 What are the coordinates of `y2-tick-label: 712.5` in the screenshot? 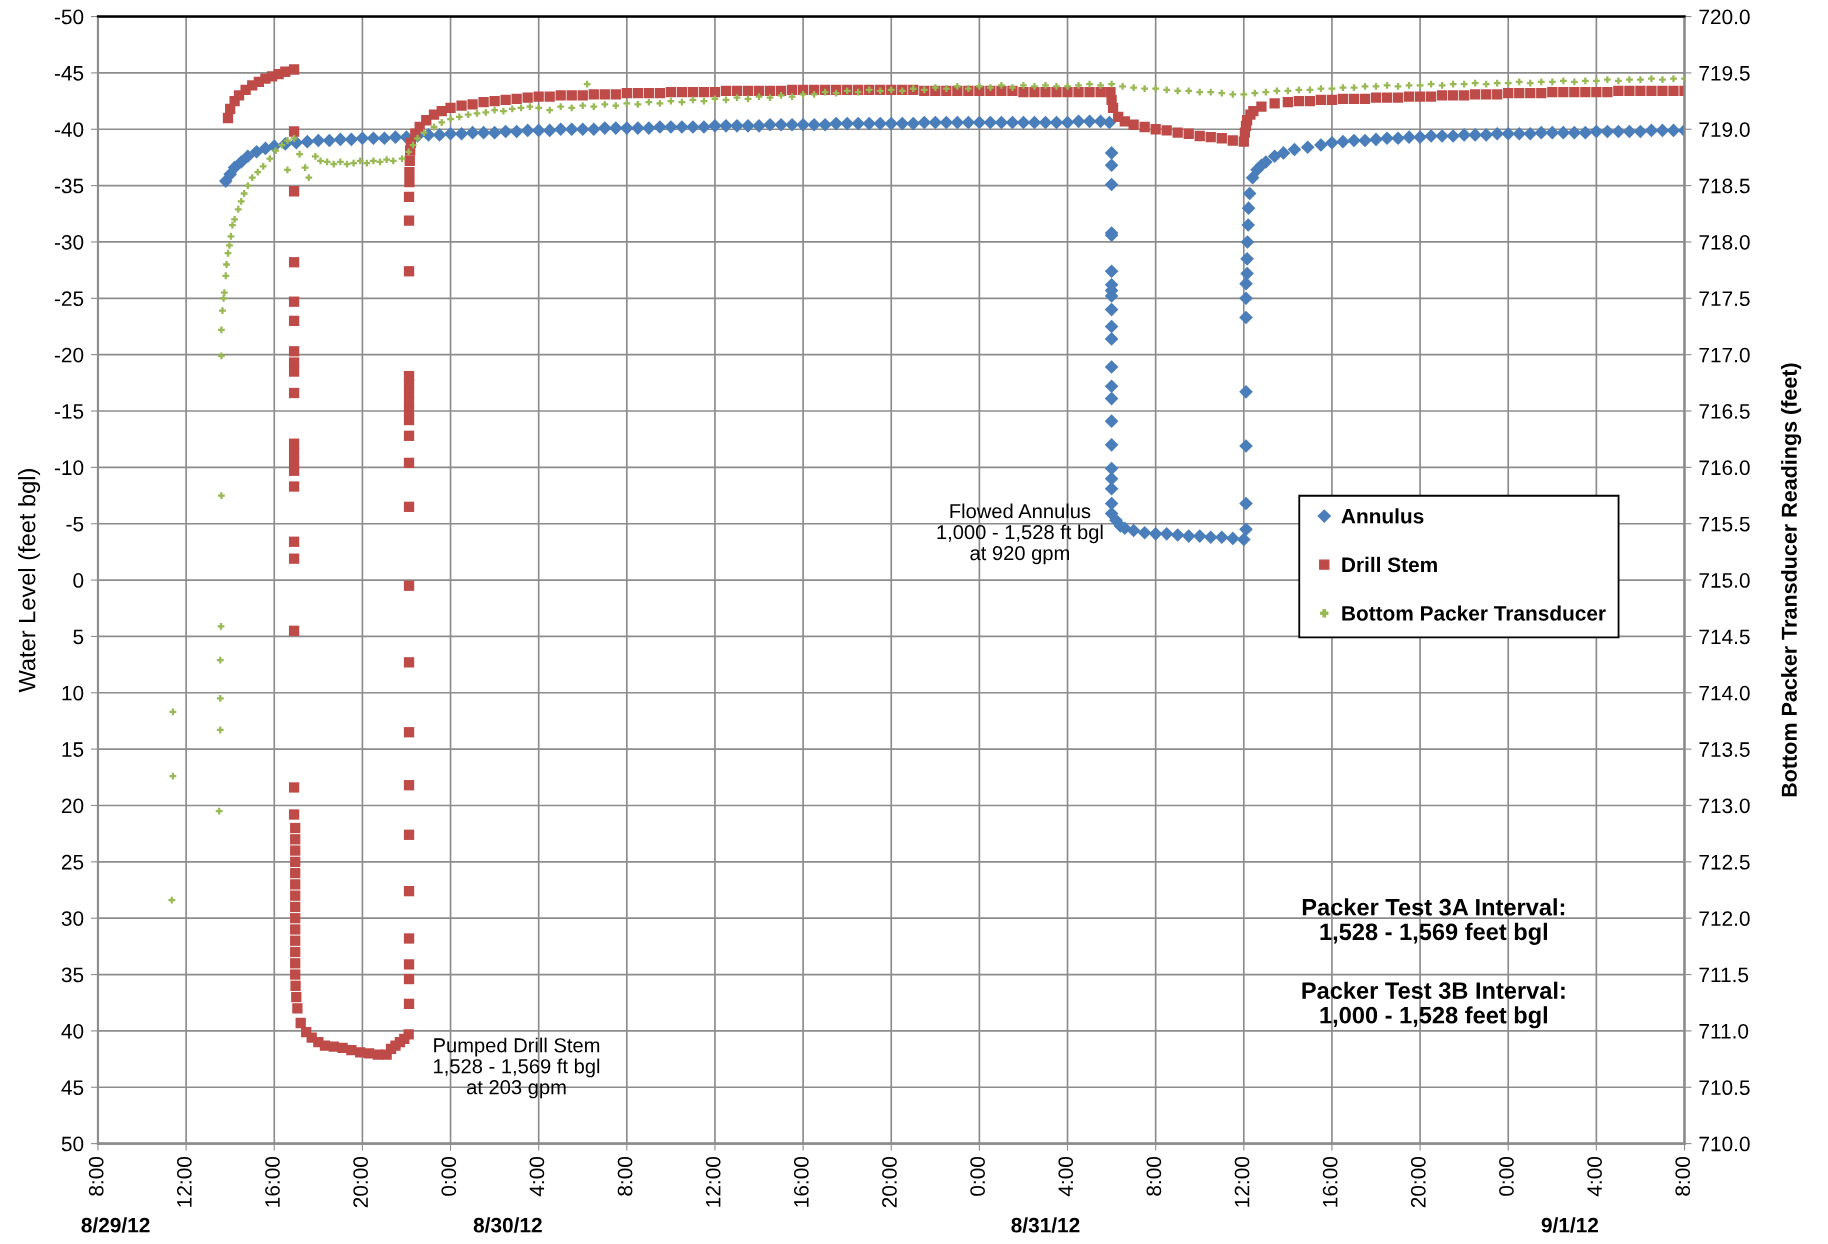 It's located at (1724, 862).